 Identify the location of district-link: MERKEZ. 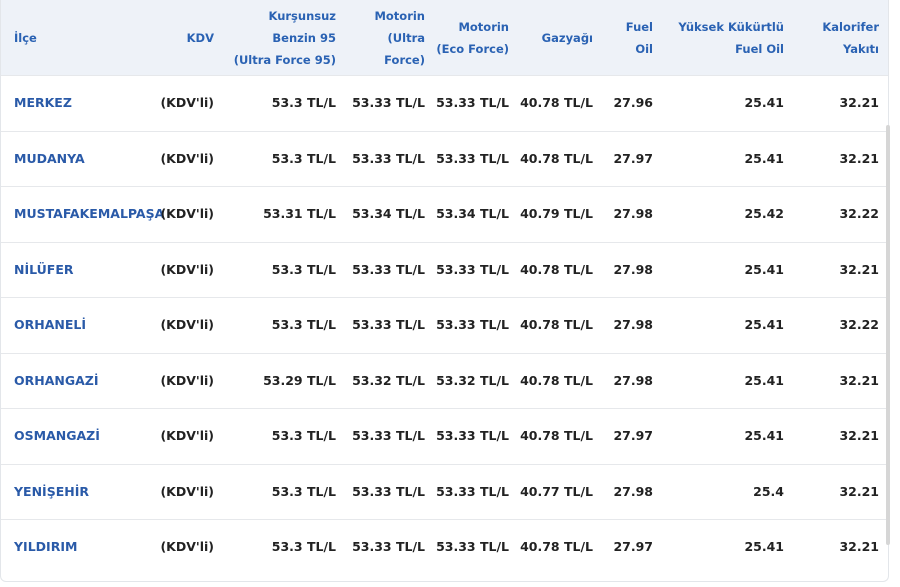
(43, 102).